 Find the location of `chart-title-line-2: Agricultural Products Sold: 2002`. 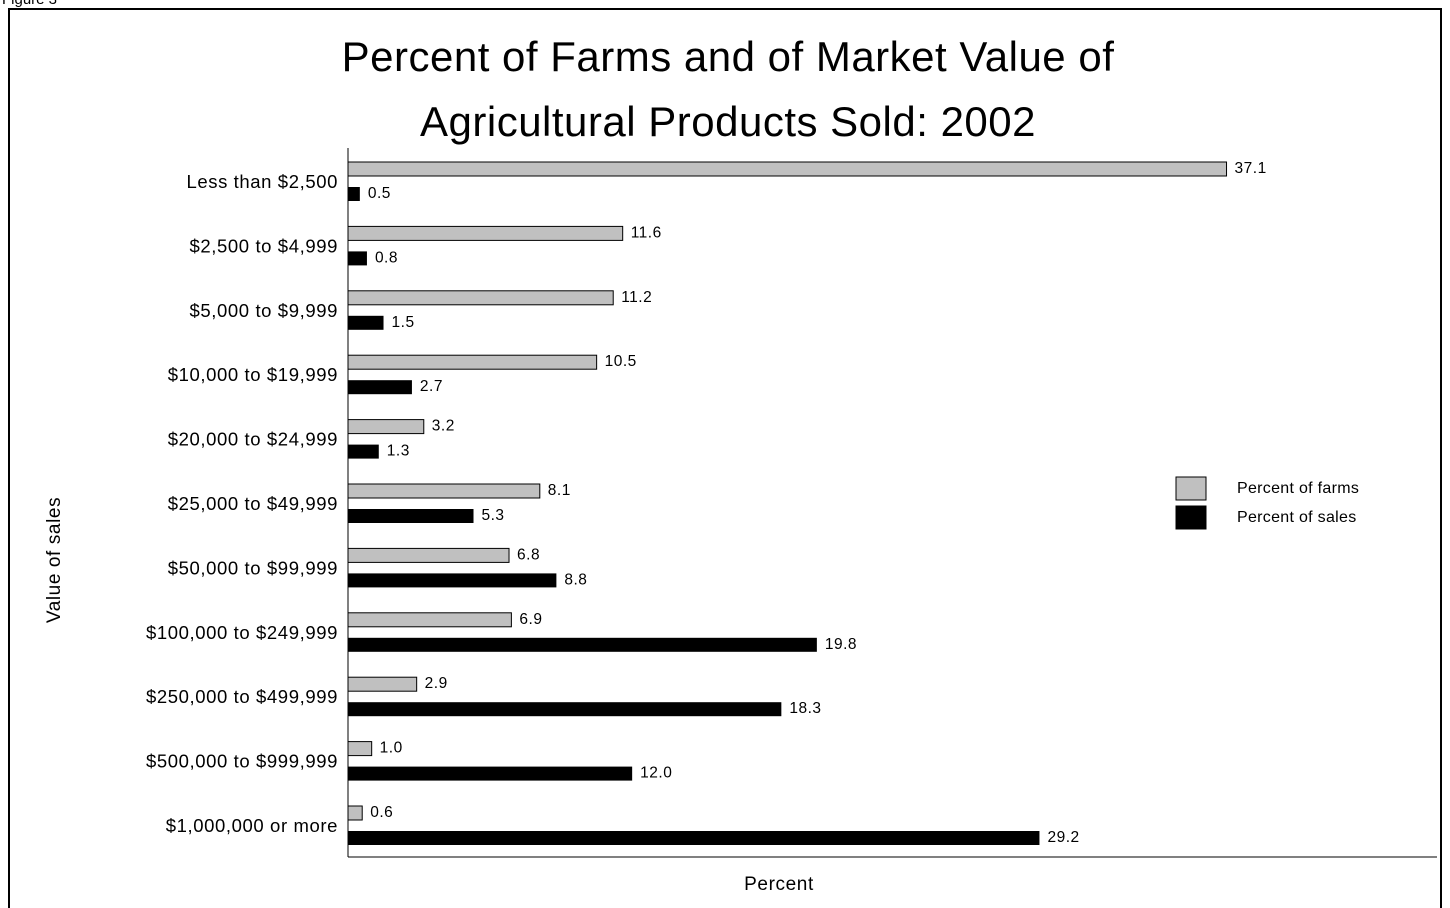

chart-title-line-2: Agricultural Products Sold: 2002 is located at coordinates (728, 121).